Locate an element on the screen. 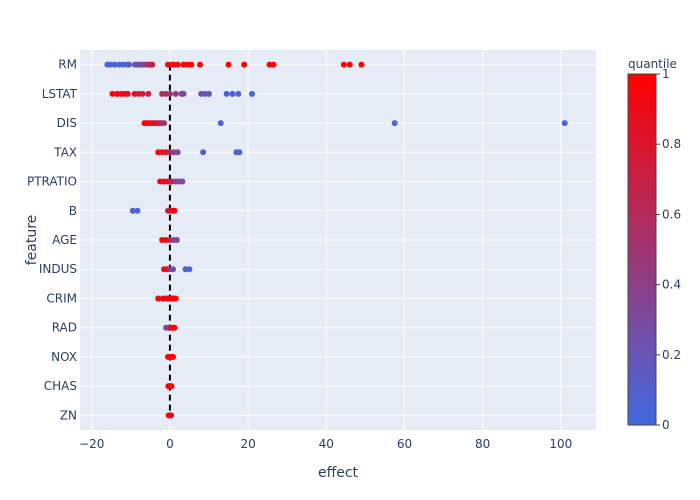  y-tick-label: LSTAT is located at coordinates (60, 94).